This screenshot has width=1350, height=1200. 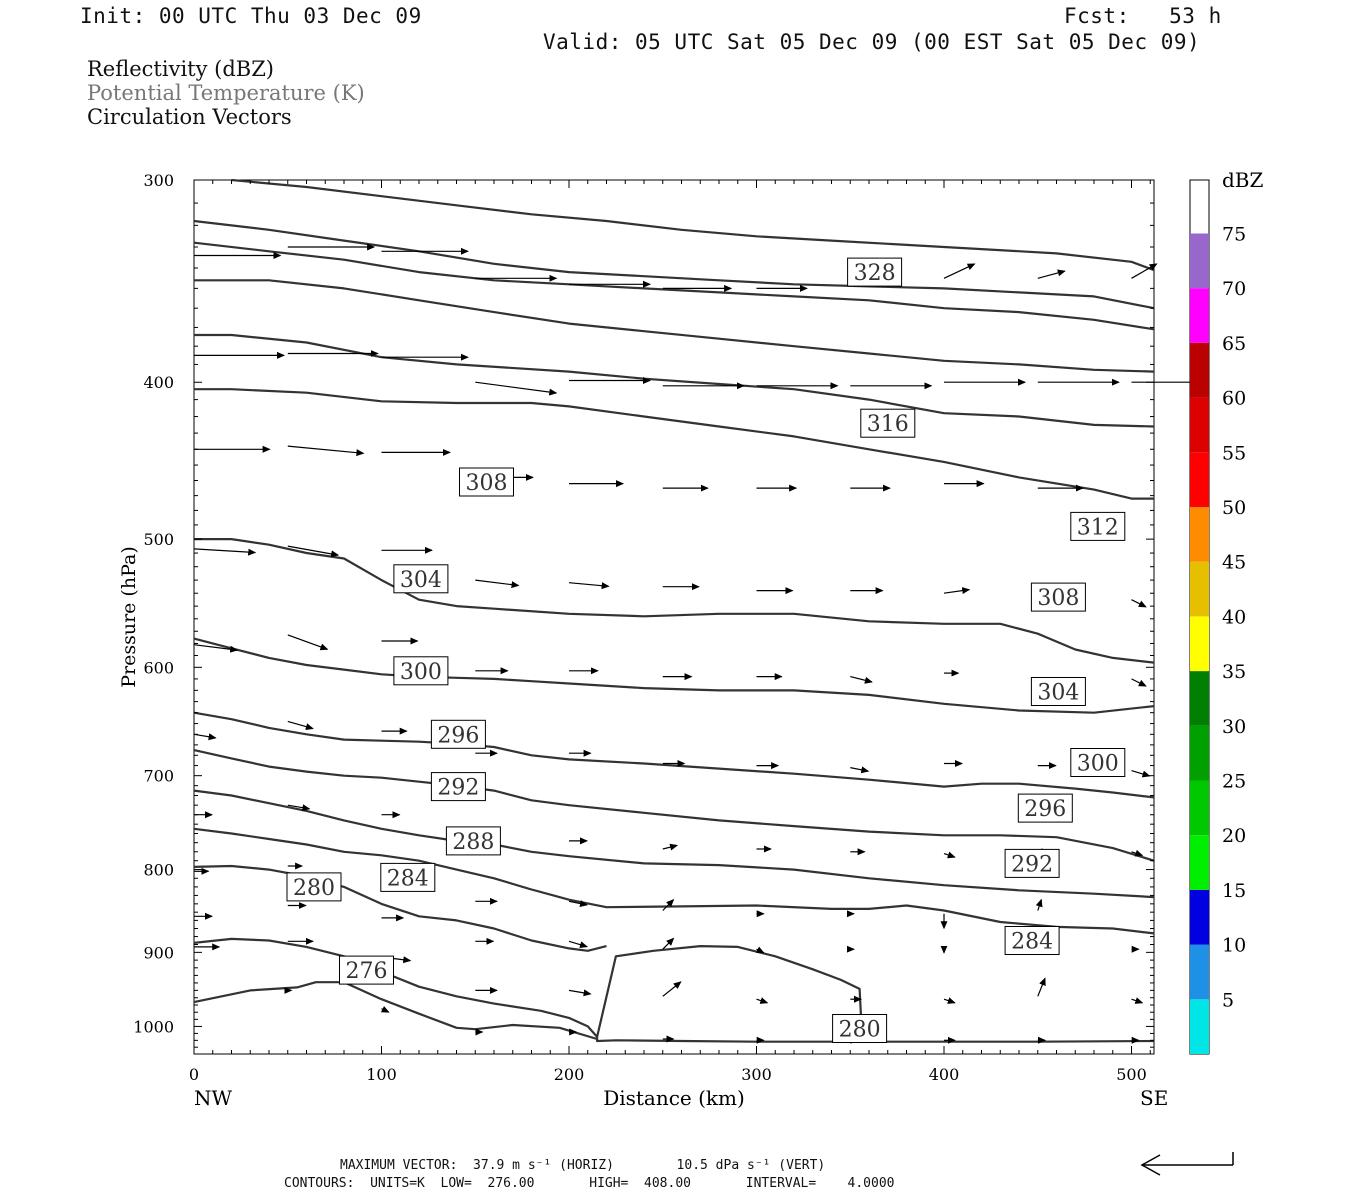 I want to click on x-tick-label: 0, so click(x=194, y=1074).